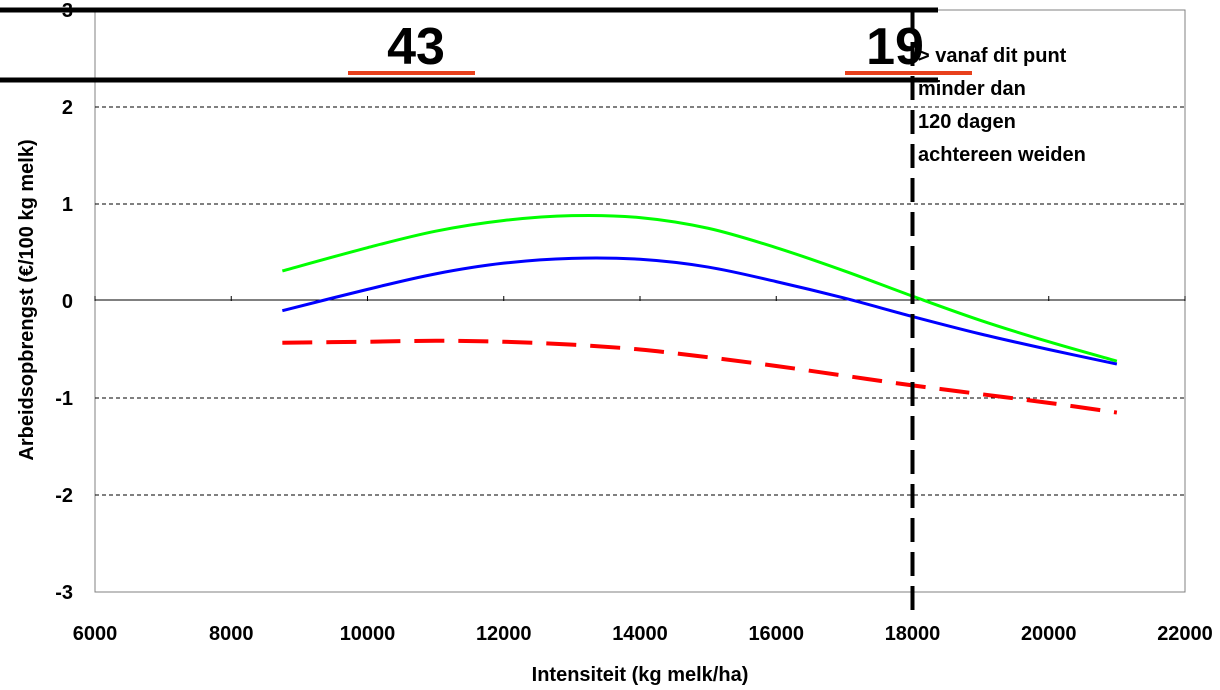 The image size is (1220, 690). What do you see at coordinates (416, 47) in the screenshot?
I see `header-number-left: 43` at bounding box center [416, 47].